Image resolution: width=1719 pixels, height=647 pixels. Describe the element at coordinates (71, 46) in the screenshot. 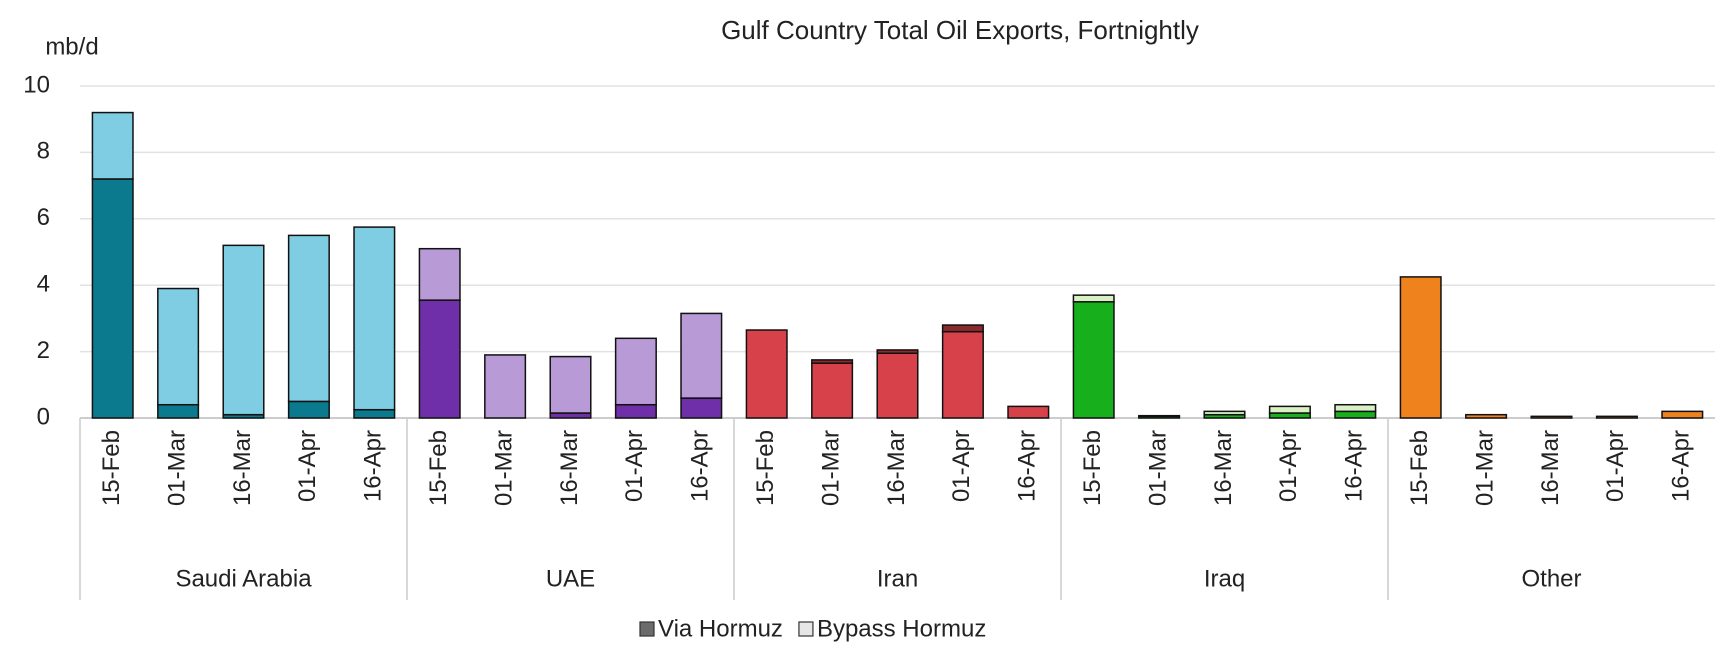

I see `y-axis-label: mb/d` at that location.